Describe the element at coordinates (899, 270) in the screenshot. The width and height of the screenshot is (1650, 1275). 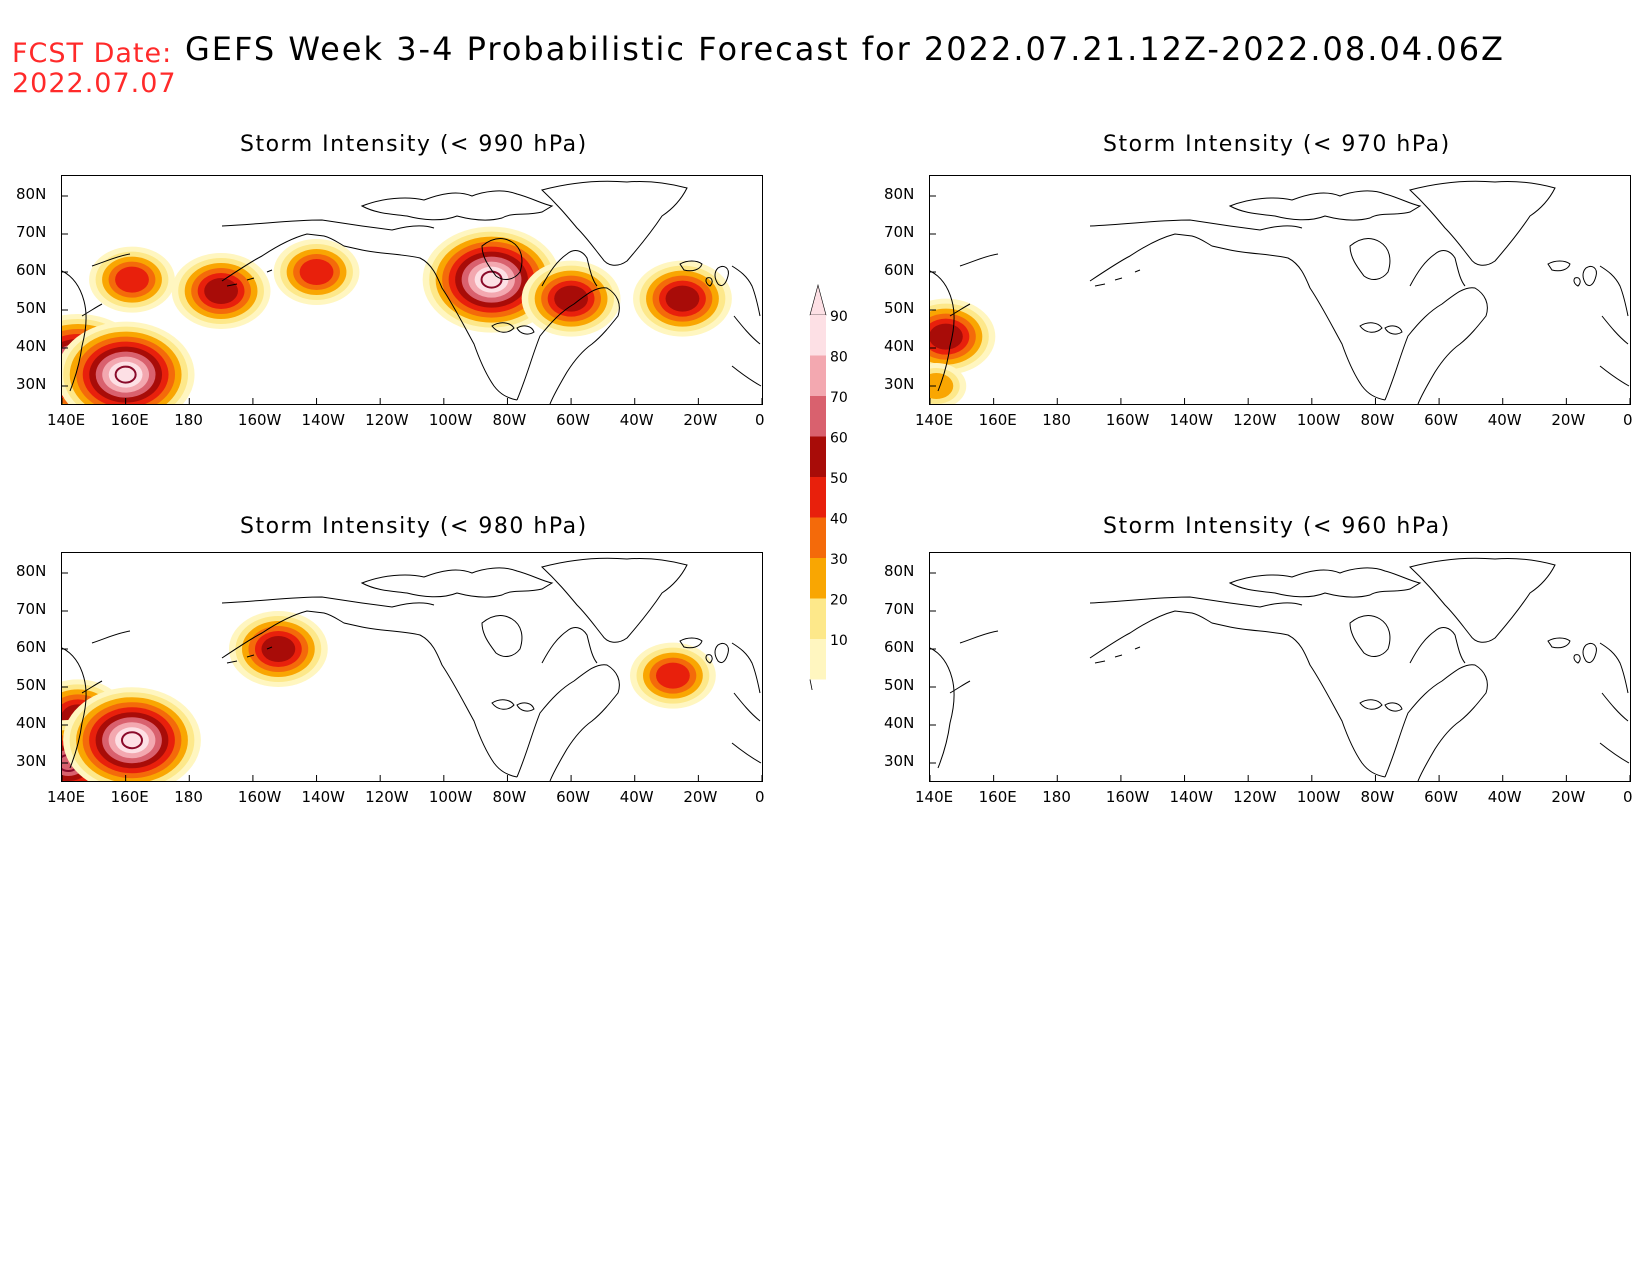
I see `lat-tick-label: 60N` at that location.